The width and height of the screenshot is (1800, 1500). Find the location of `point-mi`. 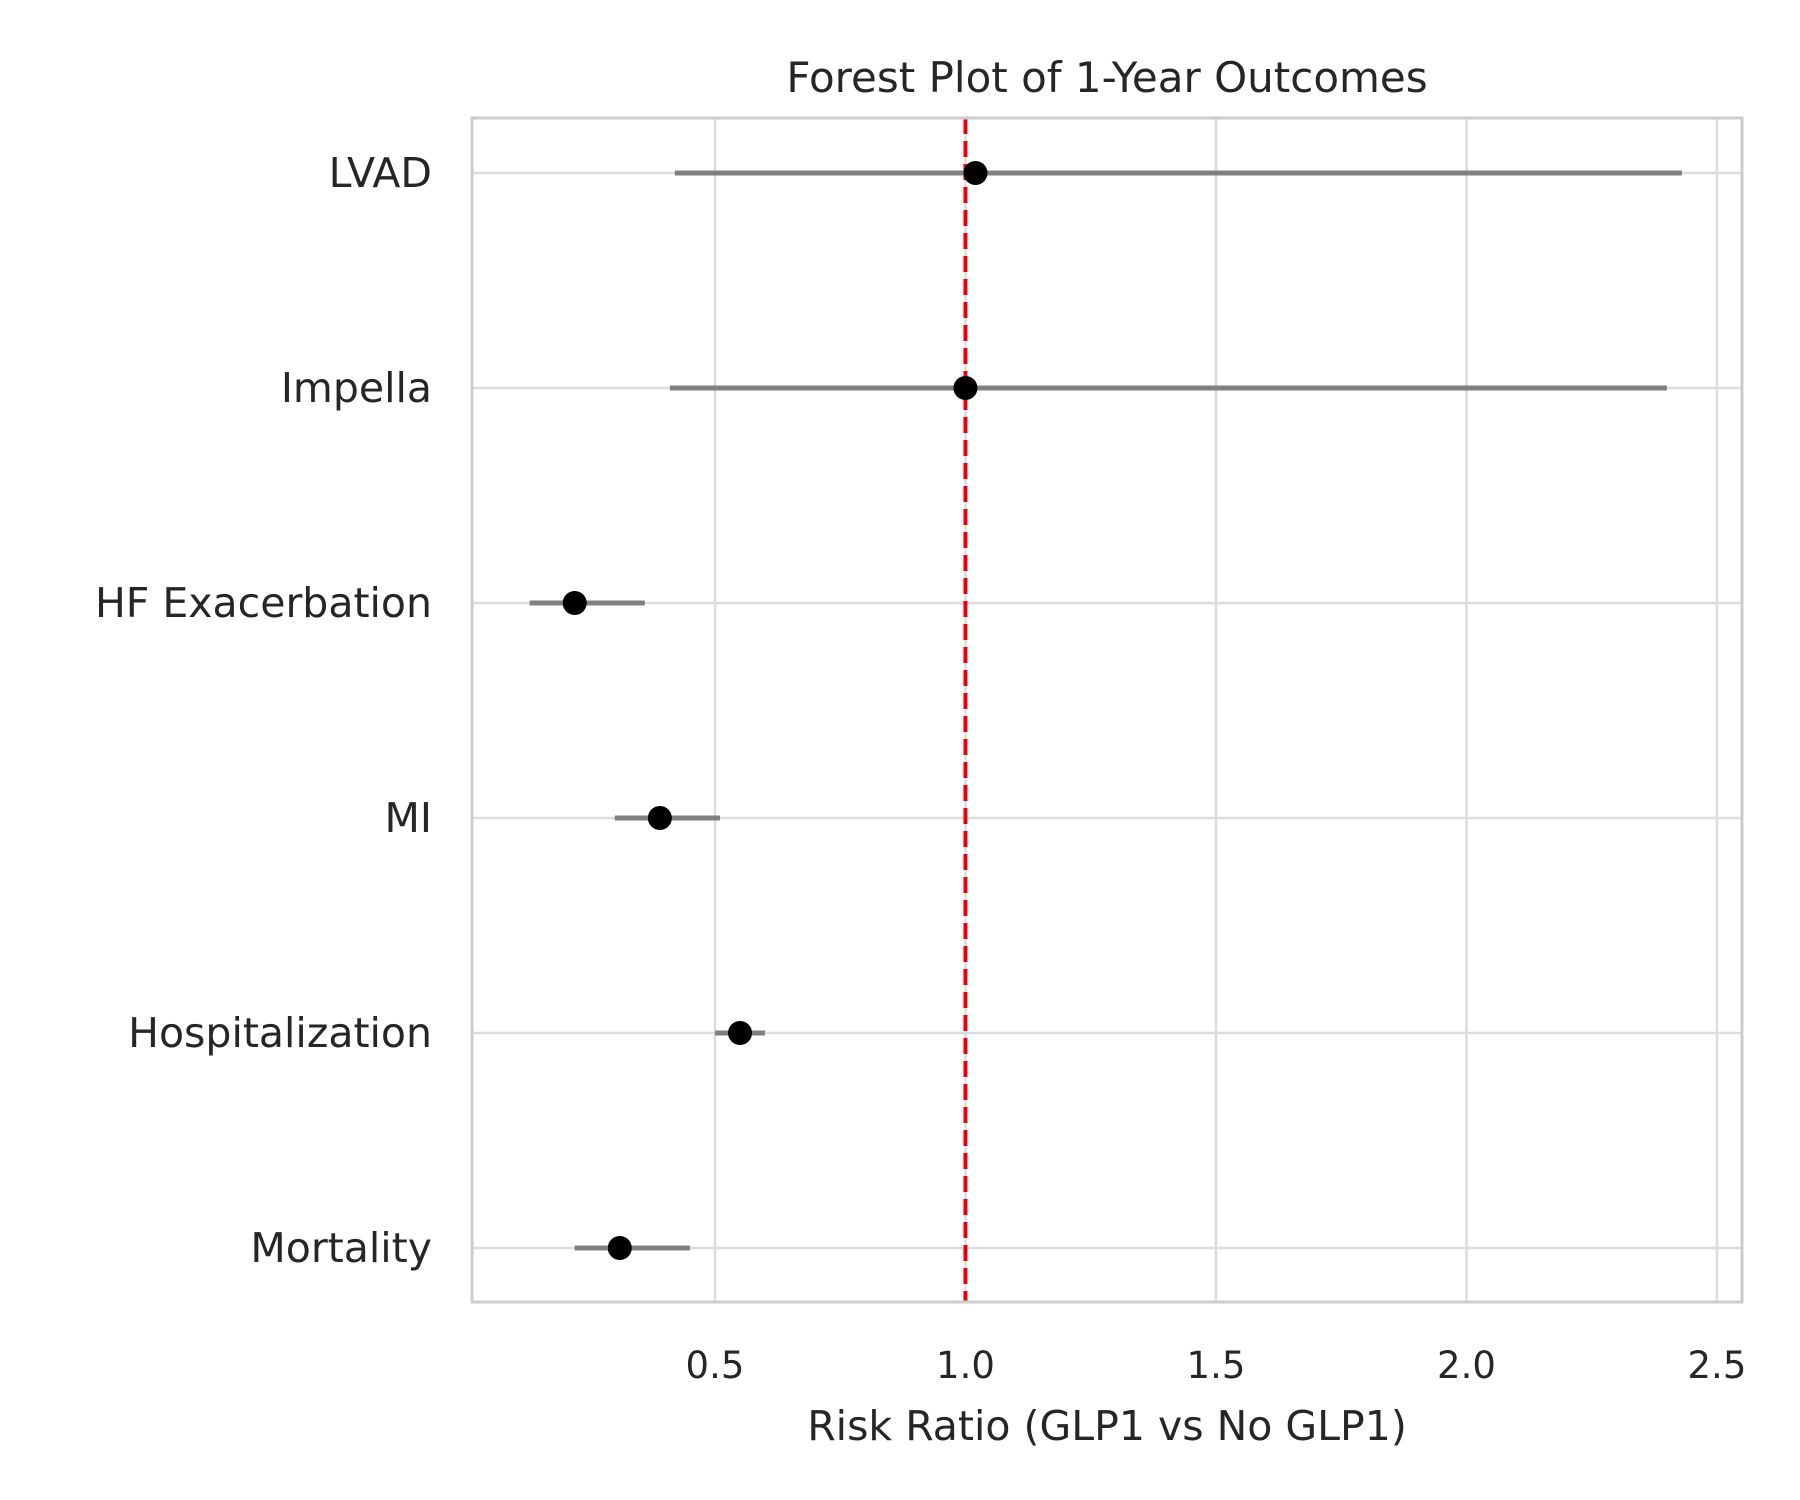

point-mi is located at coordinates (659, 818).